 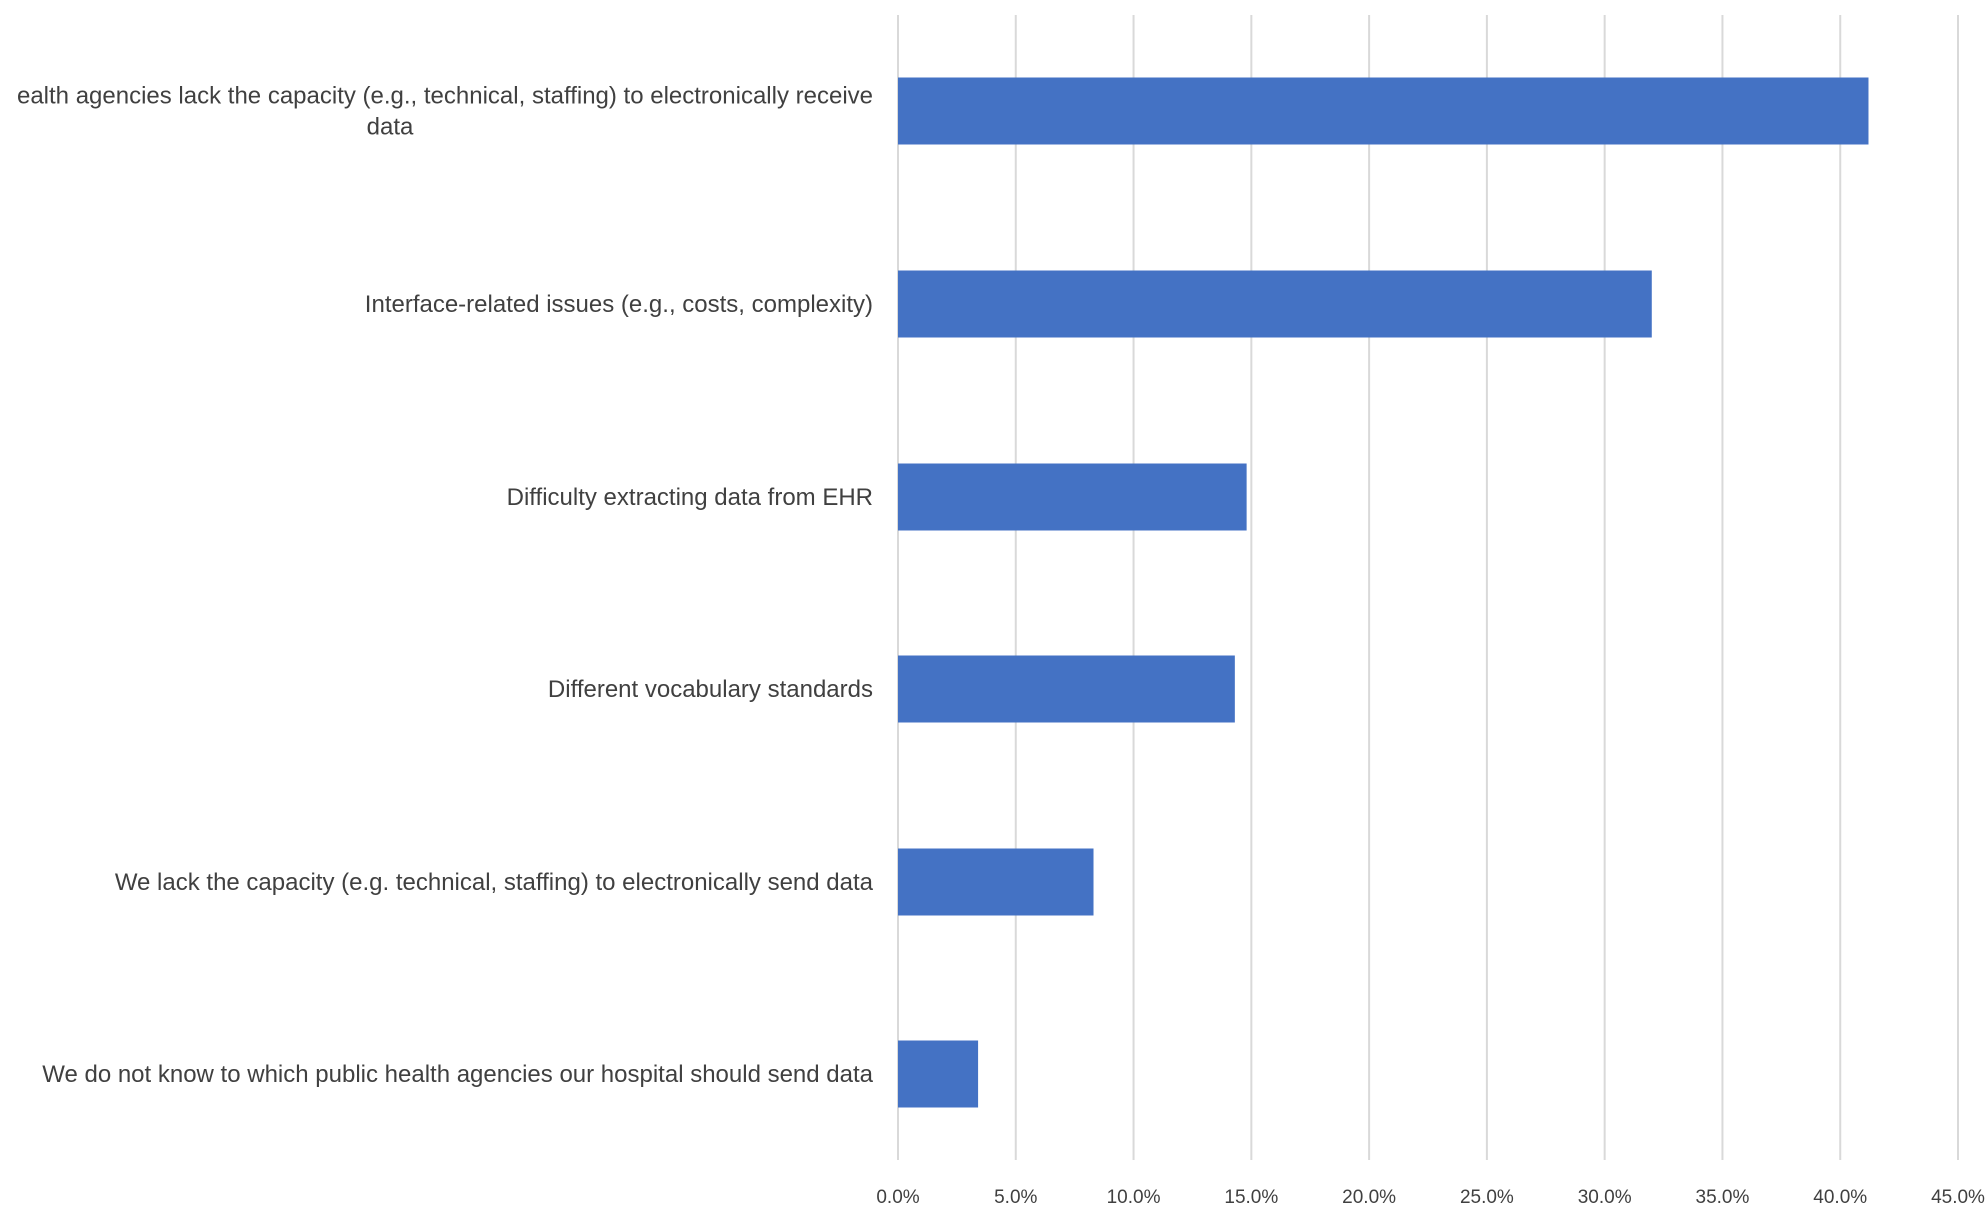 What do you see at coordinates (897, 1197) in the screenshot?
I see `x-tick-label-0: 0.0%` at bounding box center [897, 1197].